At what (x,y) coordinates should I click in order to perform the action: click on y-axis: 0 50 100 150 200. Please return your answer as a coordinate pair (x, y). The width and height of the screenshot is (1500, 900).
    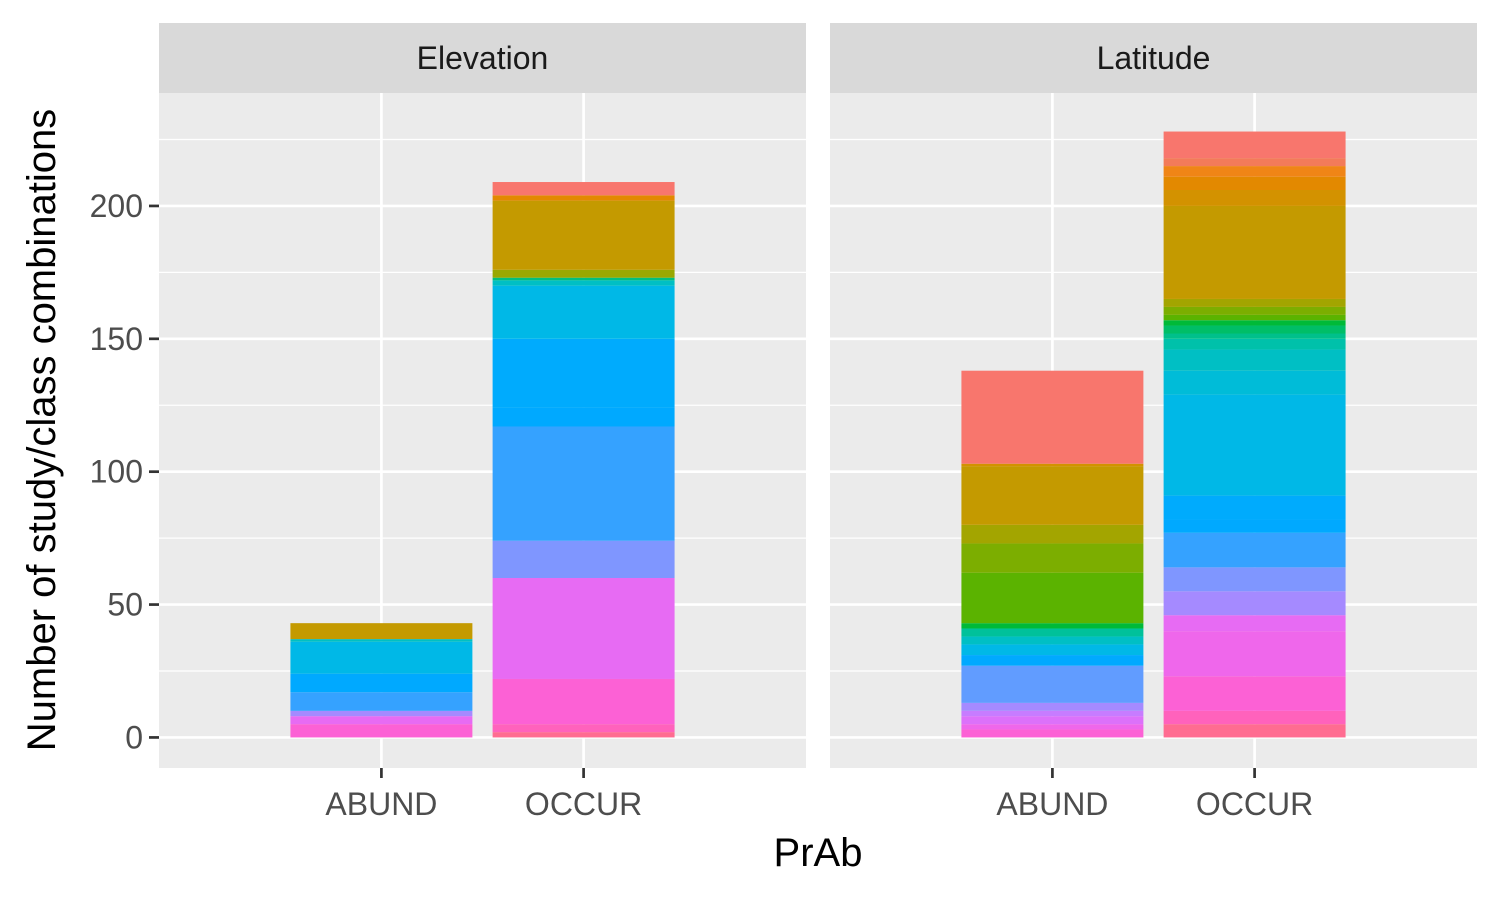
    Looking at the image, I should click on (124, 471).